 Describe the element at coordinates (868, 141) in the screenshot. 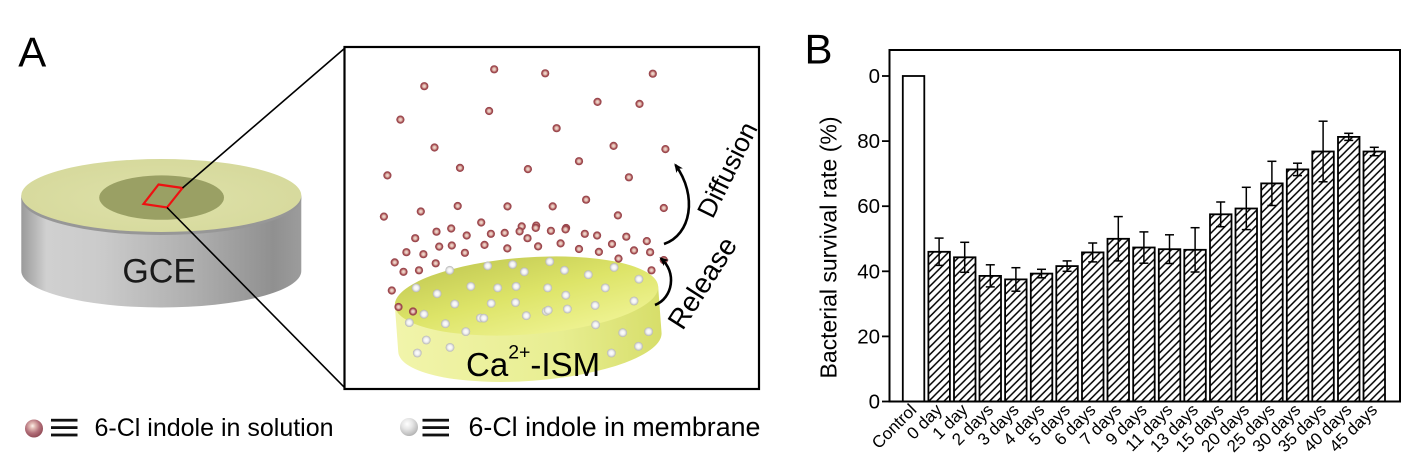

I see `svg-text: 80` at that location.